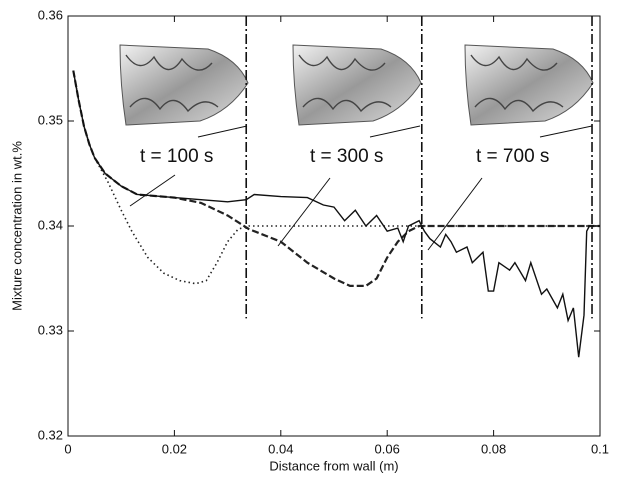 The image size is (617, 480). What do you see at coordinates (512, 156) in the screenshot?
I see `series-label: t = 700 s` at bounding box center [512, 156].